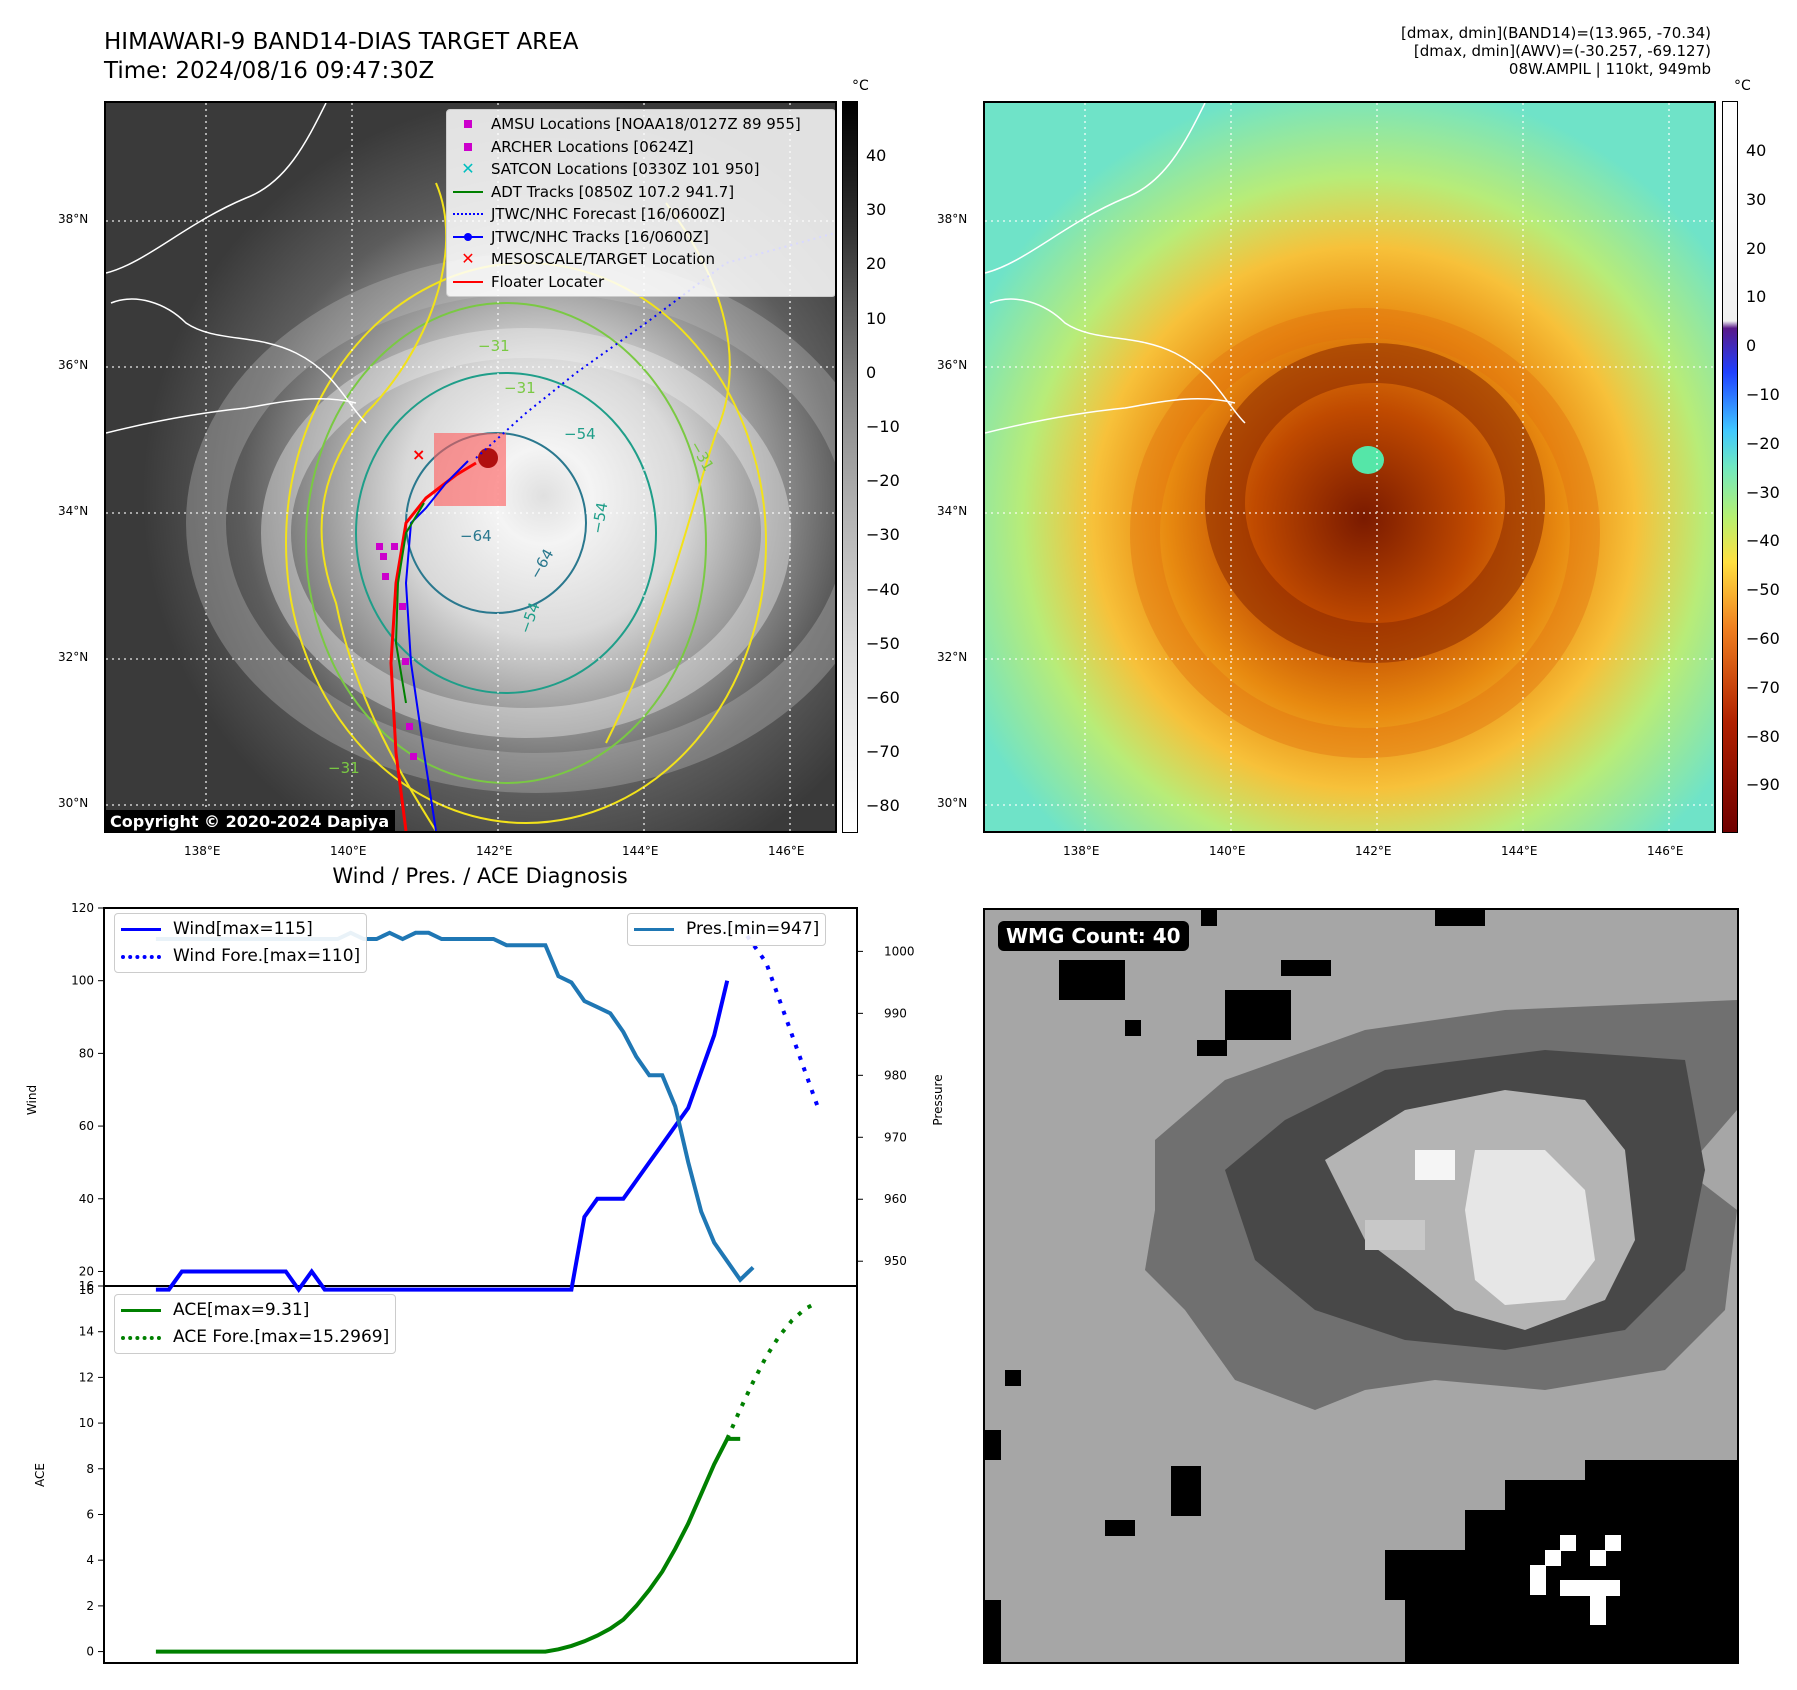  Describe the element at coordinates (494, 851) in the screenshot. I see `lon-label: 142°E` at that location.